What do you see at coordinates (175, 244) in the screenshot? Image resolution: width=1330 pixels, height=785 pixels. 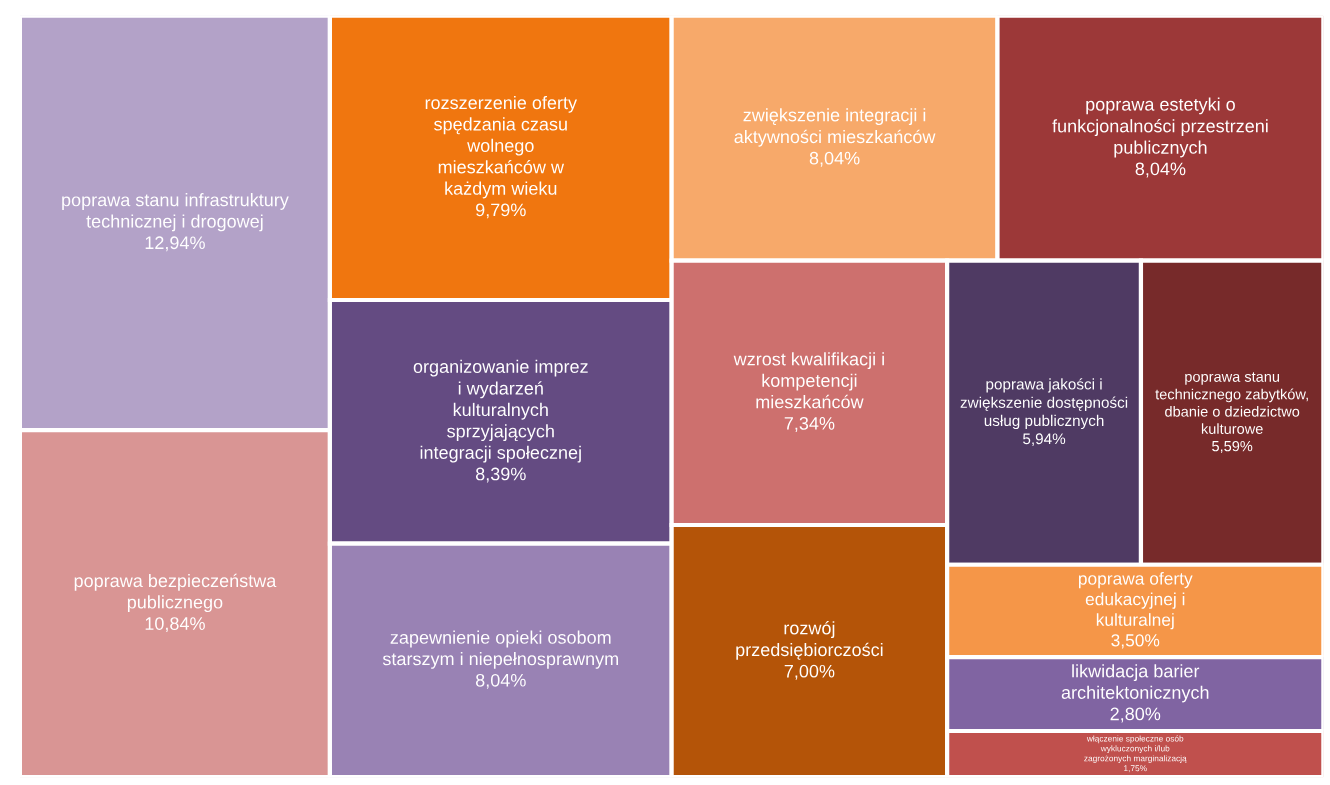 I see `data-label: 12,94%` at bounding box center [175, 244].